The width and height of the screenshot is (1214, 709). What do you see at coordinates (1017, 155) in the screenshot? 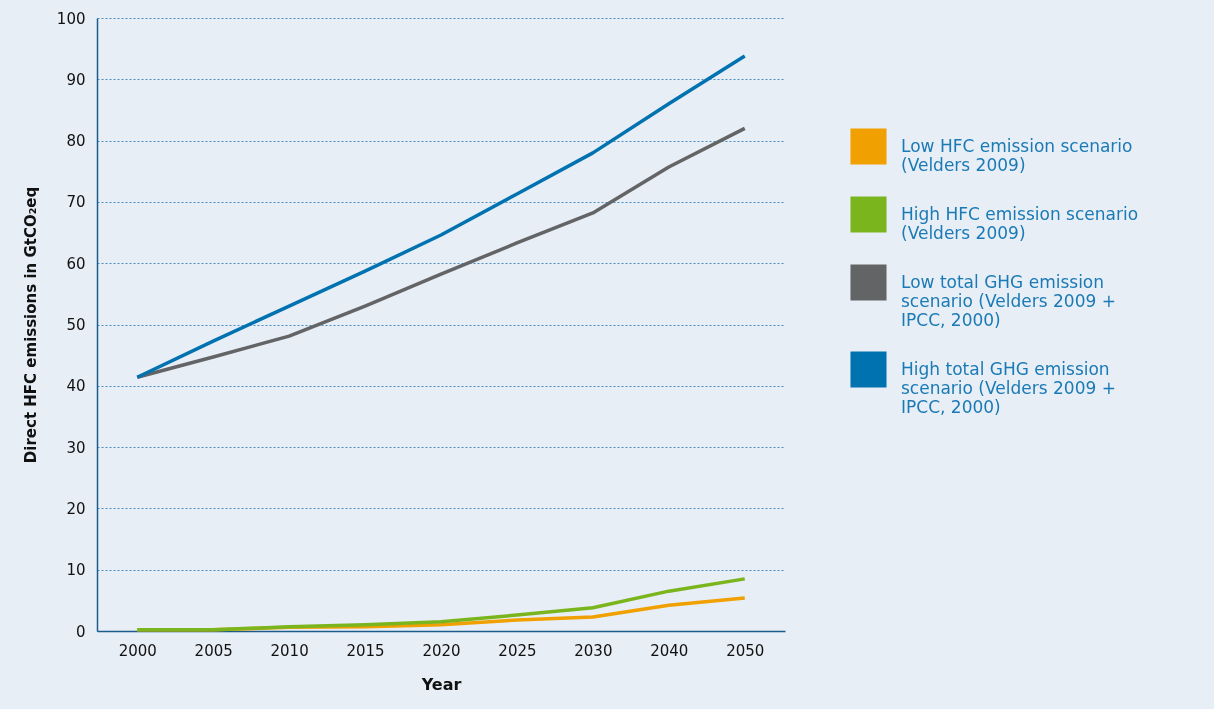
I see `legend-label: Low HFC emission scenario (Velders 2009)` at bounding box center [1017, 155].